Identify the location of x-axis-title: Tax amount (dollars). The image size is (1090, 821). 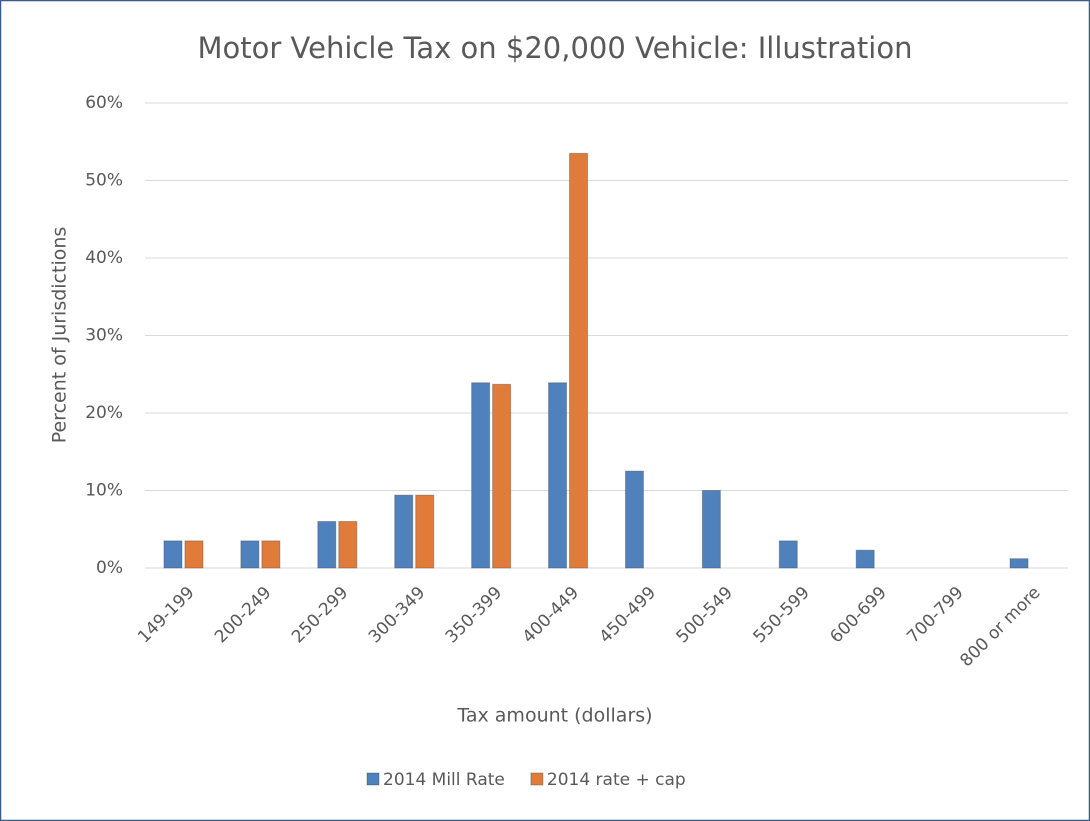
(554, 716).